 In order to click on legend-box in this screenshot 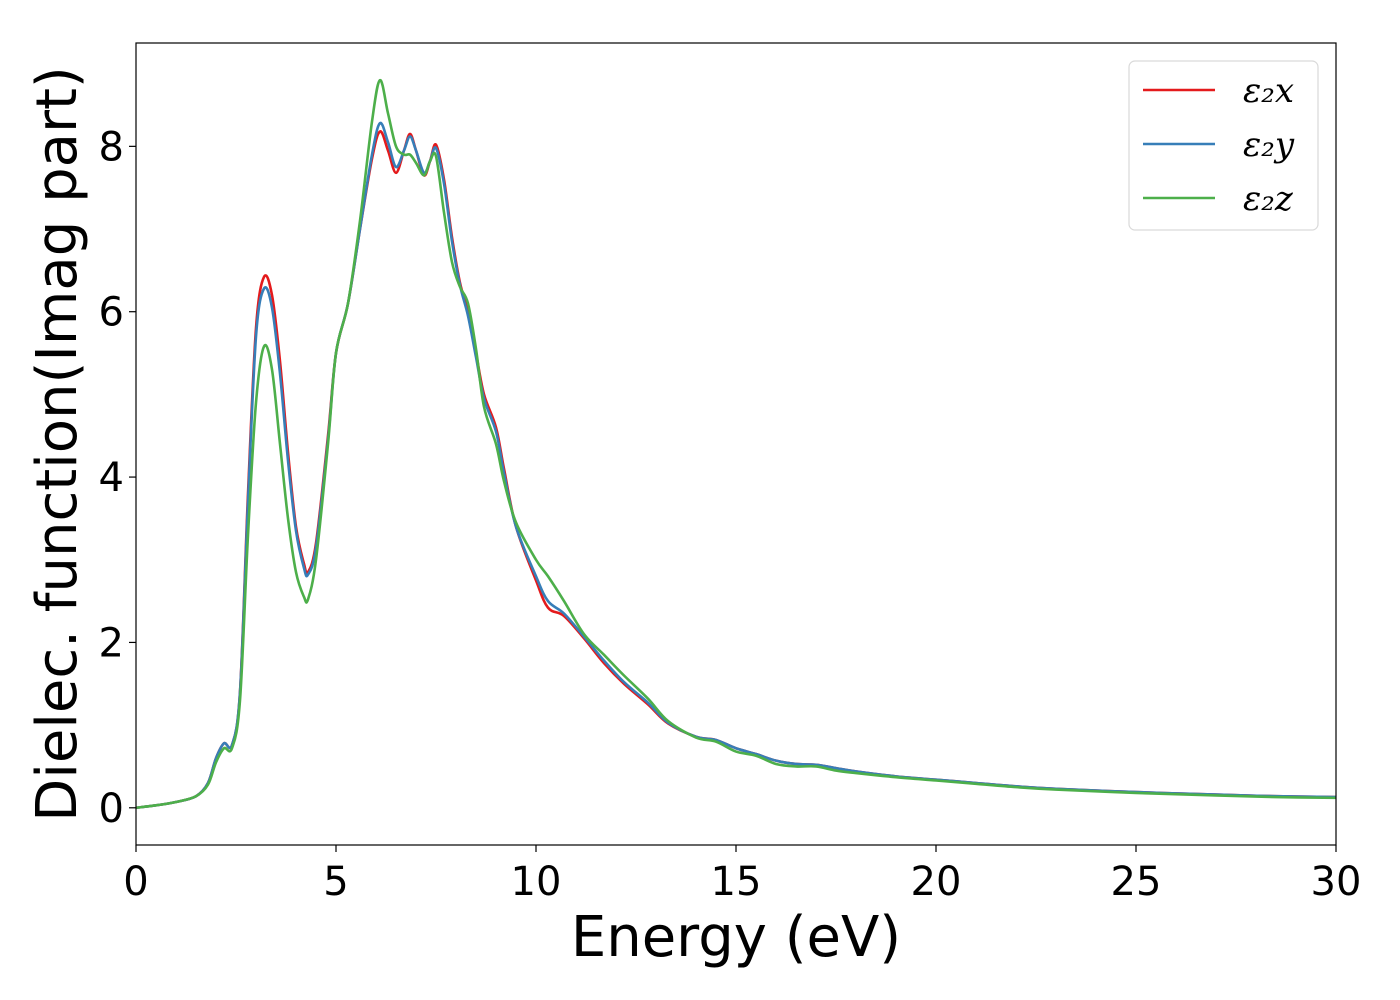, I will do `click(1223, 145)`.